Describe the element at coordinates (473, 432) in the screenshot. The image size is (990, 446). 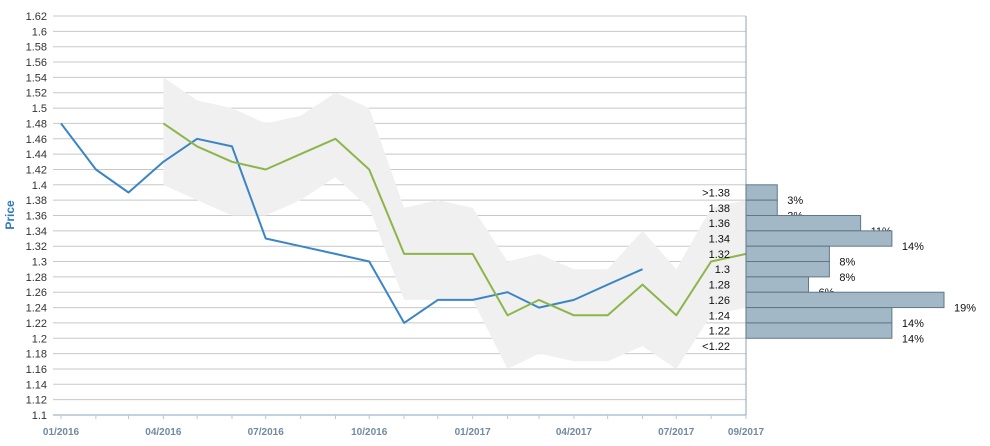
I see `x-tick-label: 01/2017` at that location.